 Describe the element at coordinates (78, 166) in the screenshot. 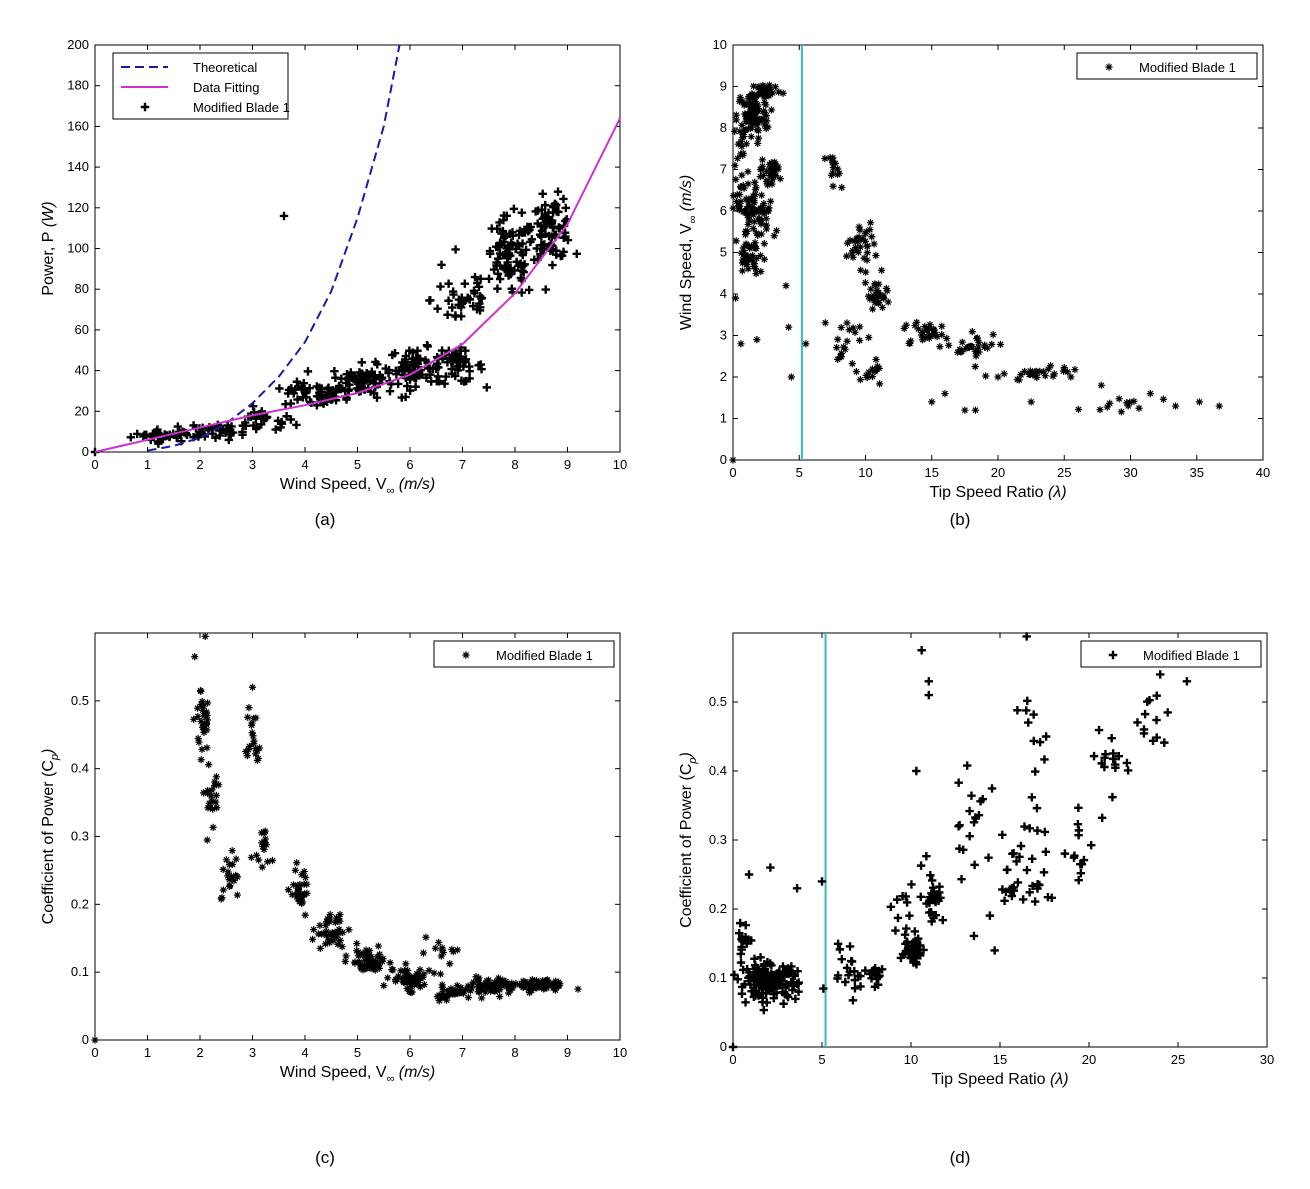

I see `y-tick-label: 140` at that location.